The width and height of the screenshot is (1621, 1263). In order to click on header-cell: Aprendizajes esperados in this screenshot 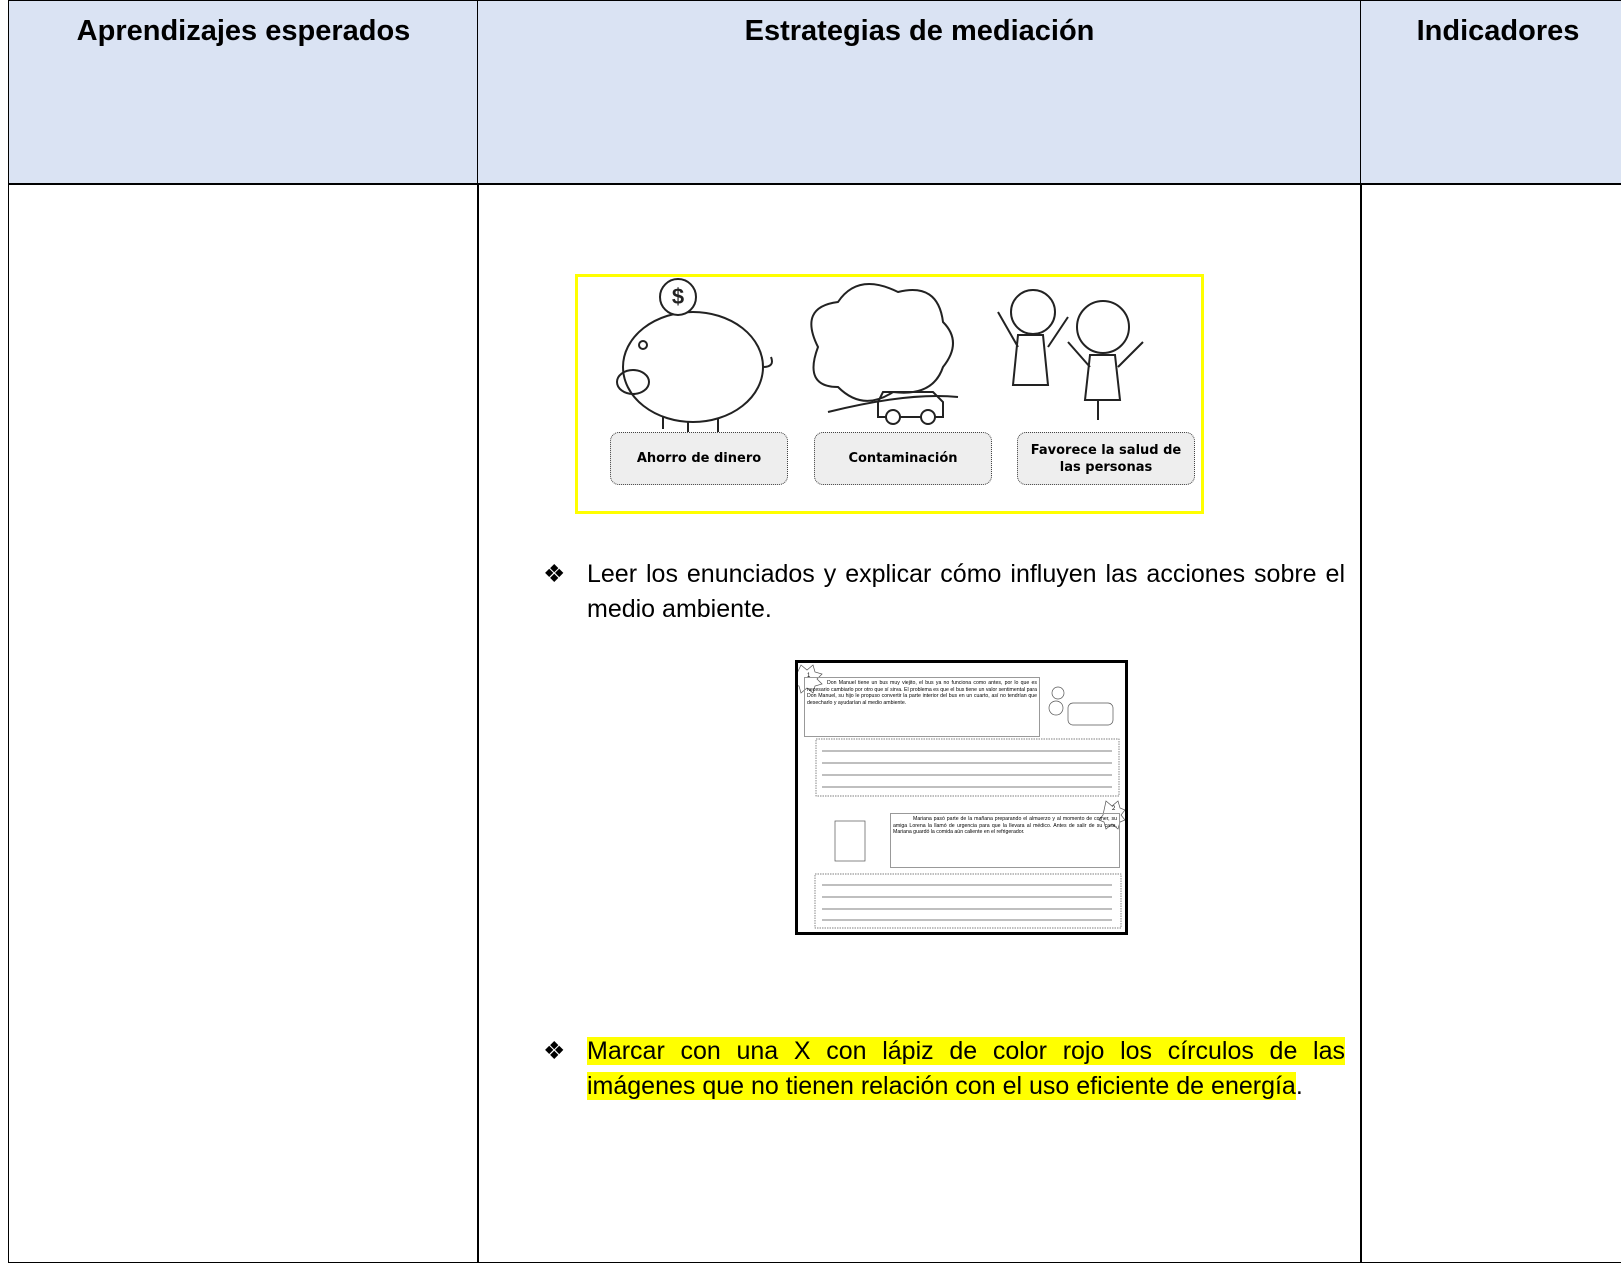, I will do `click(243, 92)`.